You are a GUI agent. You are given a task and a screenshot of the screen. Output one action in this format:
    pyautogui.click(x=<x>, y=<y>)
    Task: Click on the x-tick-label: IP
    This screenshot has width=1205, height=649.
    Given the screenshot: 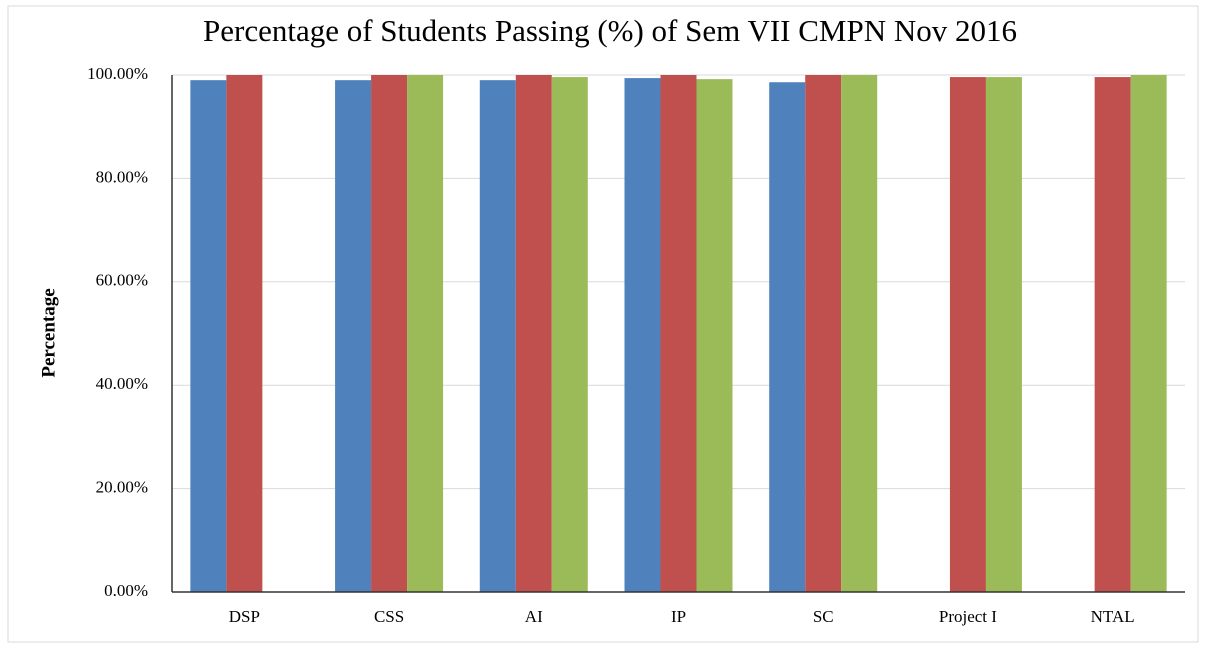 What is the action you would take?
    pyautogui.click(x=678, y=616)
    